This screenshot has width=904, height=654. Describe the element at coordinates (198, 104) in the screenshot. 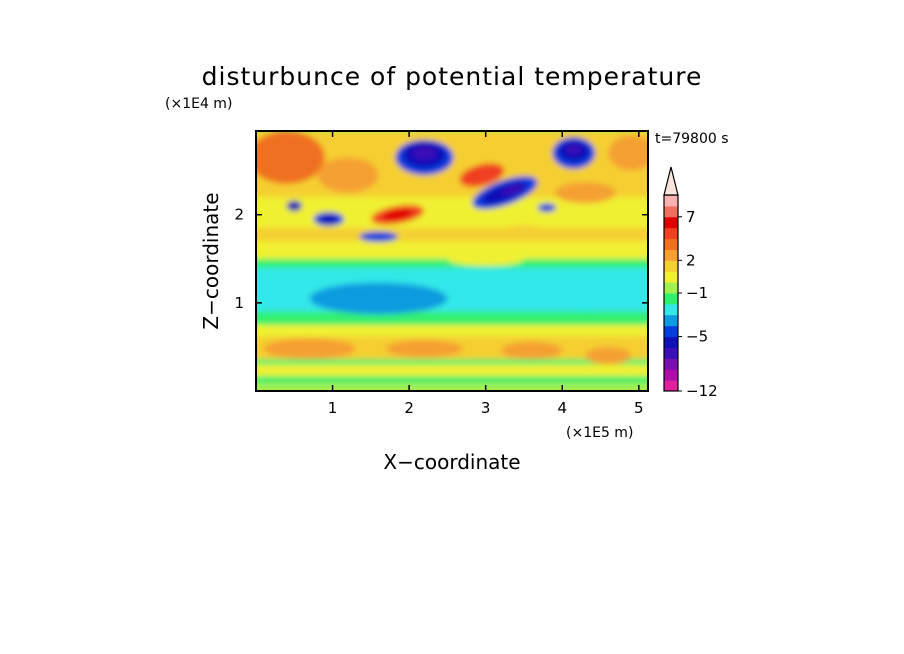

I see `y-unit-label: (×1E4 m)` at that location.